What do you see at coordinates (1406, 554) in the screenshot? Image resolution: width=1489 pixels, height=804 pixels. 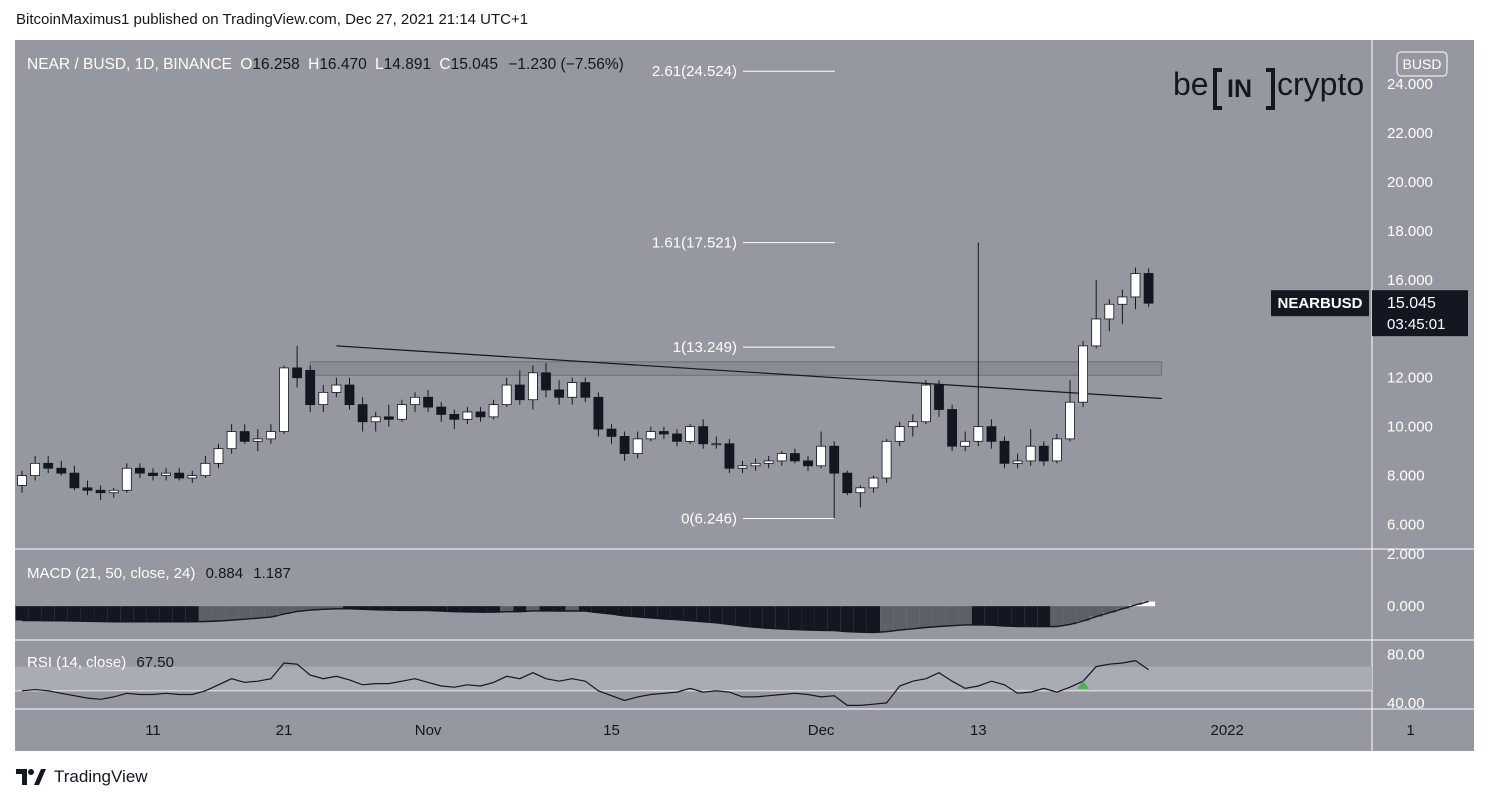 I see `macd-tick-label: 2.000` at bounding box center [1406, 554].